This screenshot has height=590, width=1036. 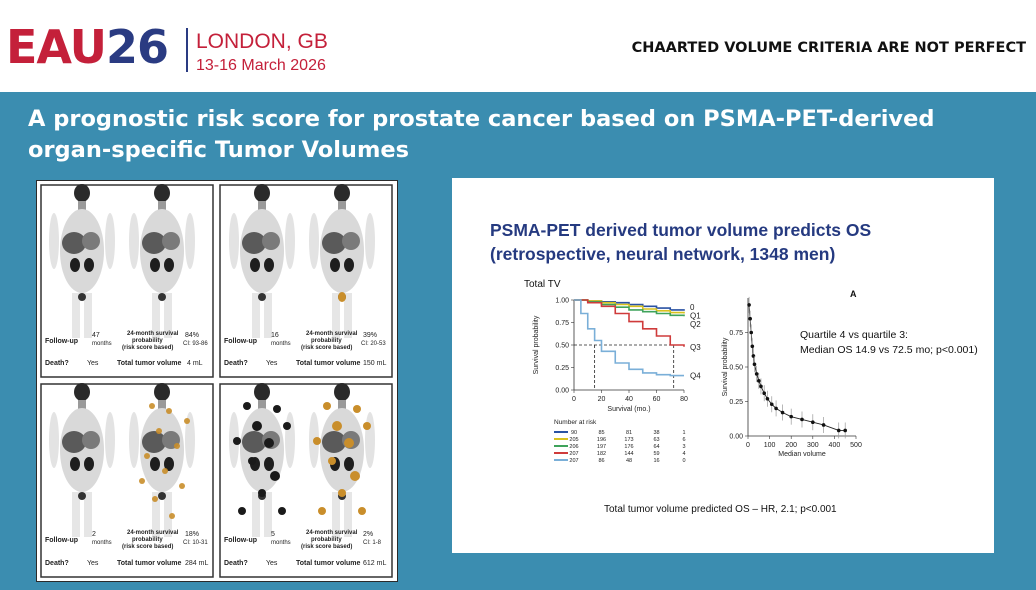 What do you see at coordinates (574, 399) in the screenshot?
I see `km-x-tick-label: 0` at bounding box center [574, 399].